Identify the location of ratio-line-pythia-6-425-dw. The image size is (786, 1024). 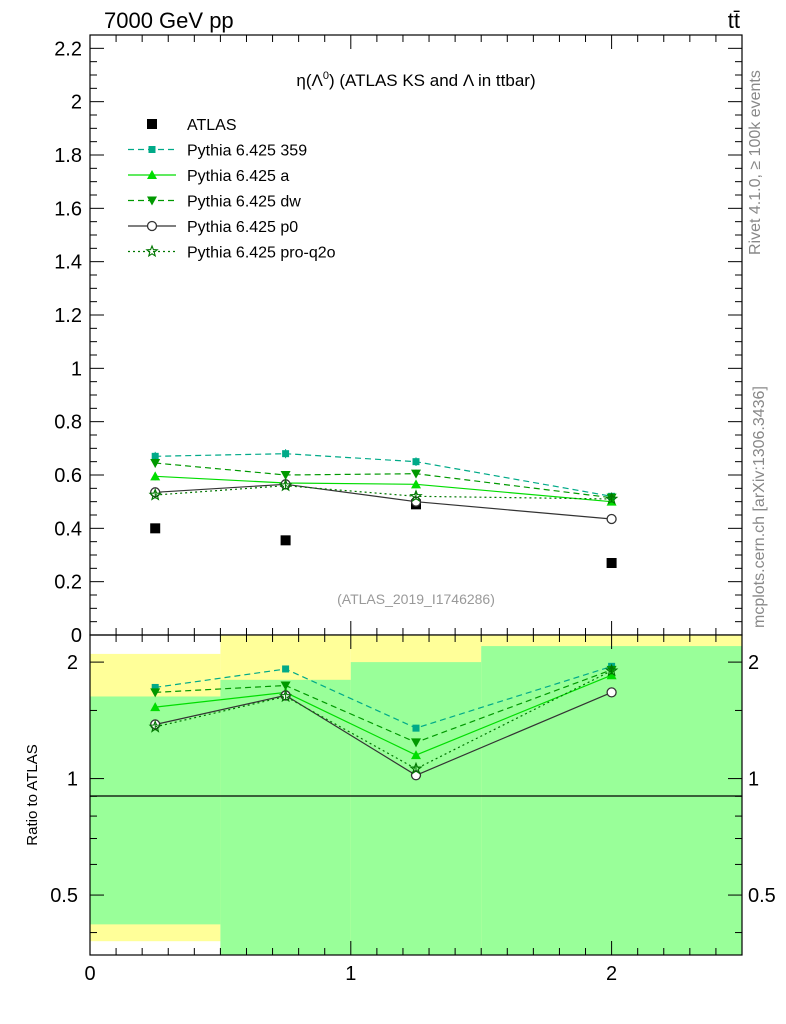
(383, 706).